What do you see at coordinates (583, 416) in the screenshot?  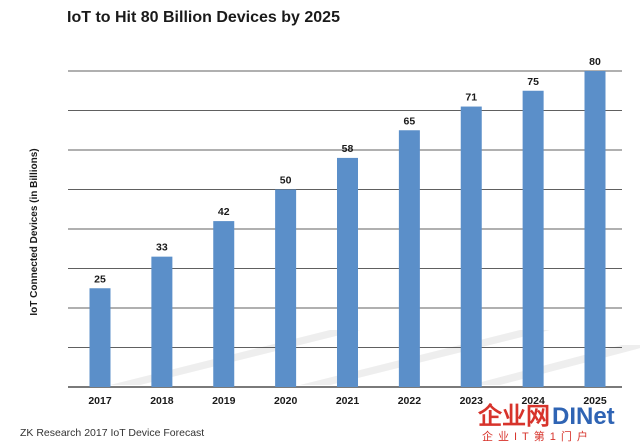 I see `watermark-en: DINet` at bounding box center [583, 416].